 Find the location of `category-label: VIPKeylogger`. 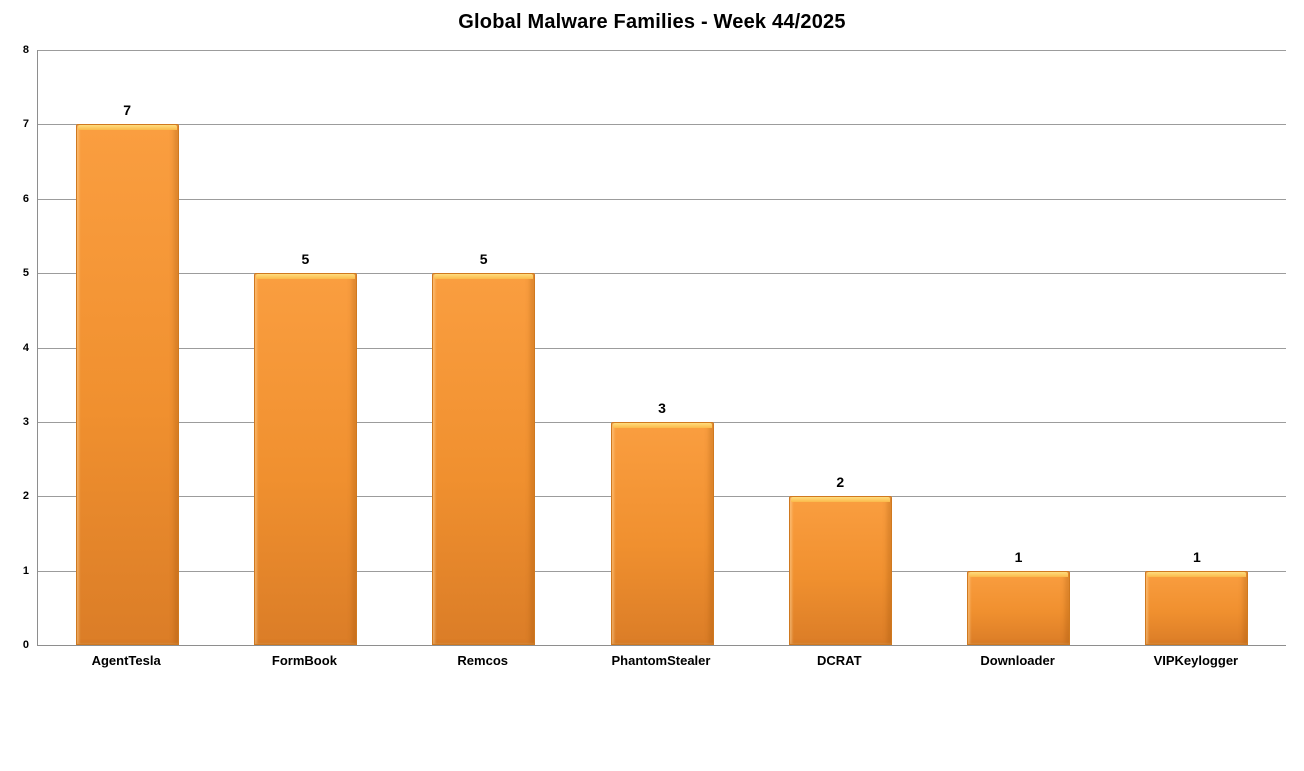

category-label: VIPKeylogger is located at coordinates (1196, 660).